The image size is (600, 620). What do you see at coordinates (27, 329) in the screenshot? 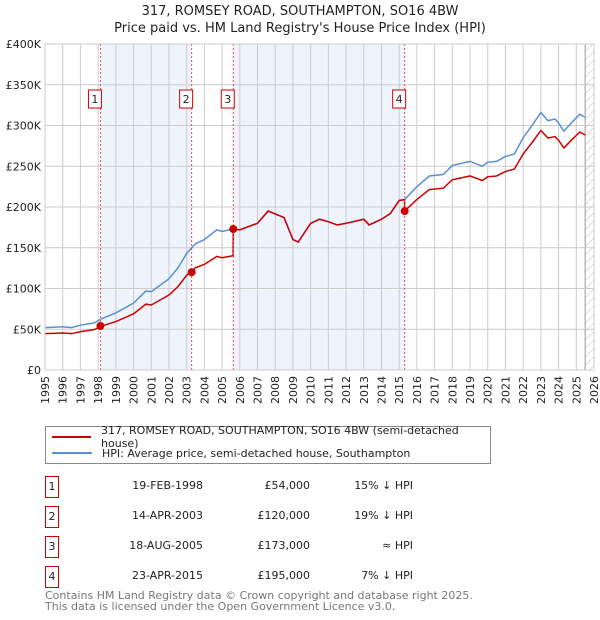
I see `y-tick-label: £50K` at bounding box center [27, 329].